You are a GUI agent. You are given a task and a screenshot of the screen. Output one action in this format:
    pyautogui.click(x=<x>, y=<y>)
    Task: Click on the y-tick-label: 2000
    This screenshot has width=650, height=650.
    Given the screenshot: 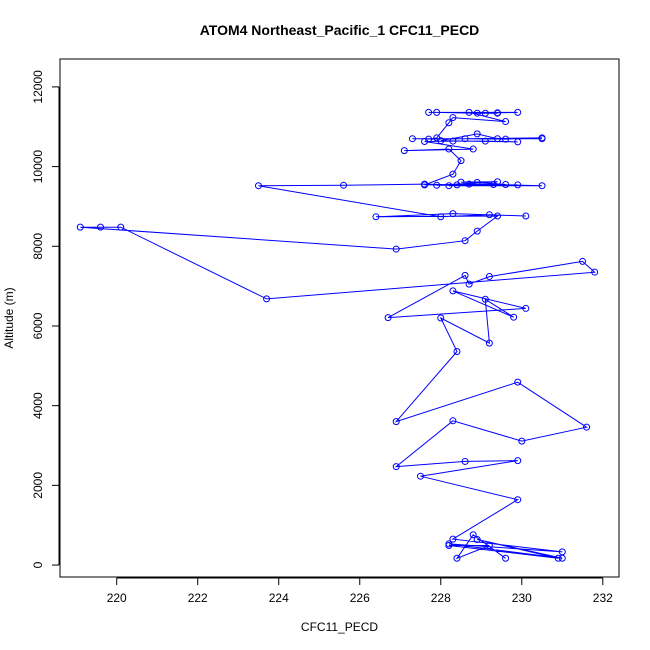 What is the action you would take?
    pyautogui.click(x=38, y=485)
    